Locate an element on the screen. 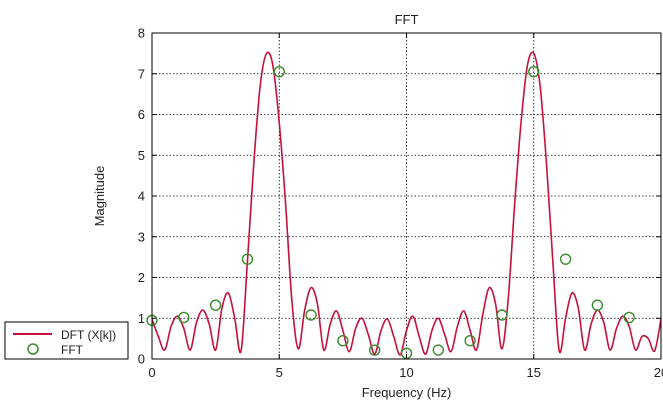  y-tick-label: 2 is located at coordinates (141, 277).